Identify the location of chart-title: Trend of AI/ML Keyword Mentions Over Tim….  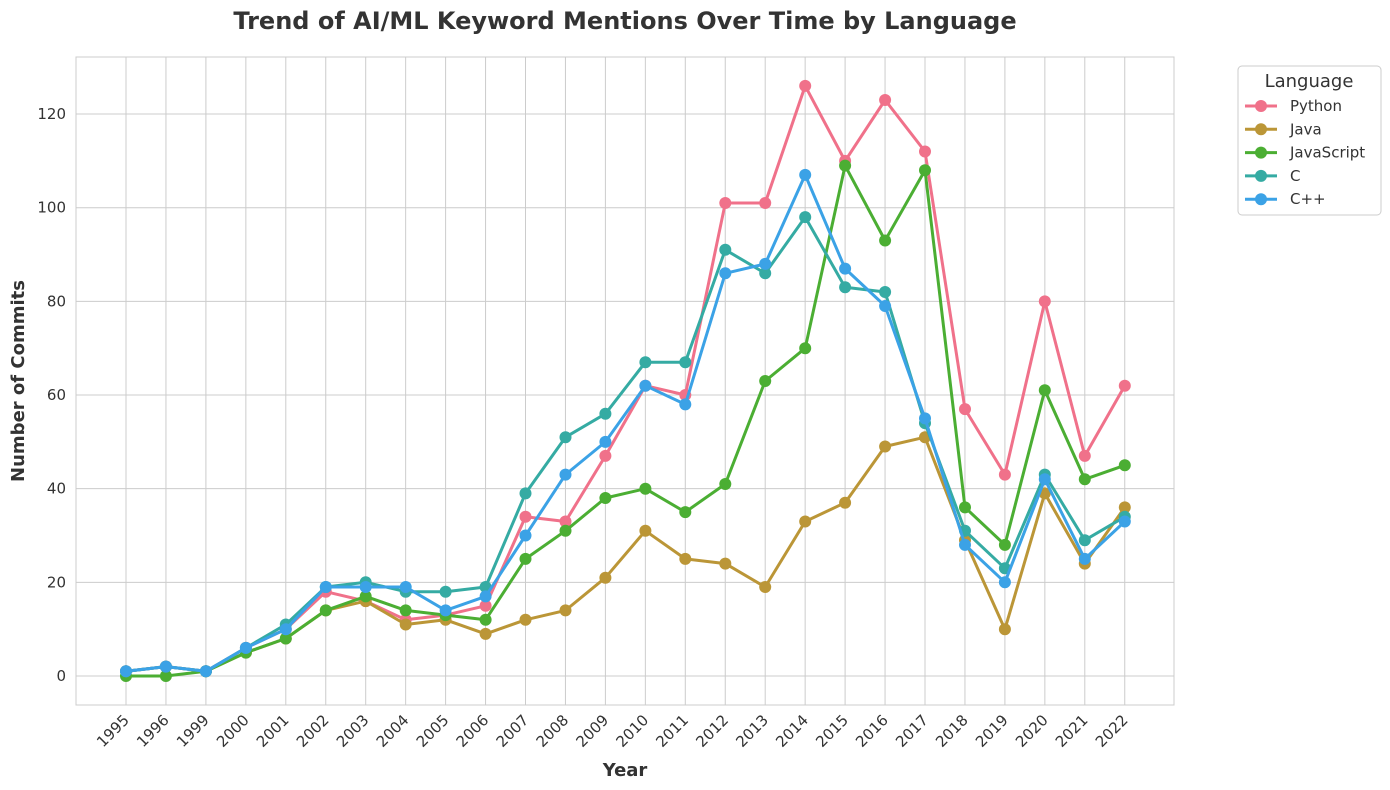
(624, 21).